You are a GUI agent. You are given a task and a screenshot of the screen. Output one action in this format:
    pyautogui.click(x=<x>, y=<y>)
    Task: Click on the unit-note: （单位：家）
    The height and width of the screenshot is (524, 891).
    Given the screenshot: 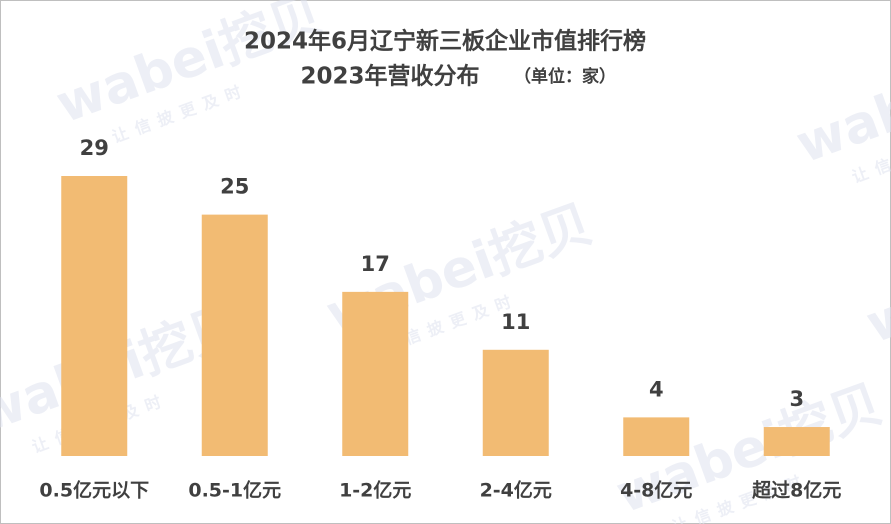 What is the action you would take?
    pyautogui.click(x=565, y=76)
    